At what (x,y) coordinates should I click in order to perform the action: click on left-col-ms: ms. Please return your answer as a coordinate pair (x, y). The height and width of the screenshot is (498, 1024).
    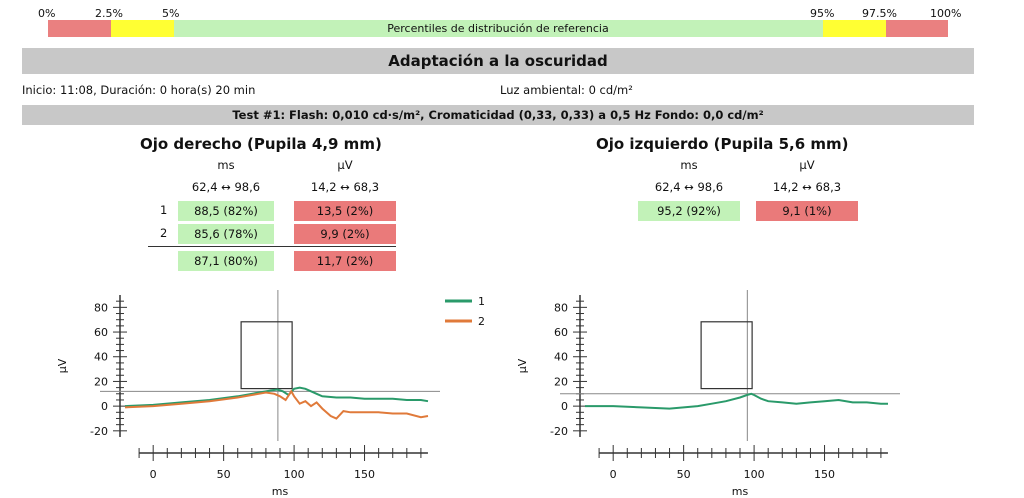
    Looking at the image, I should click on (689, 165).